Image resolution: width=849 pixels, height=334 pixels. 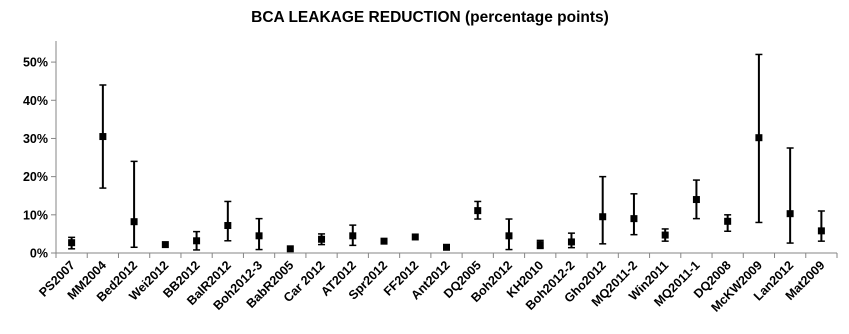 I want to click on y-tick-label: 20%, so click(x=35, y=177).